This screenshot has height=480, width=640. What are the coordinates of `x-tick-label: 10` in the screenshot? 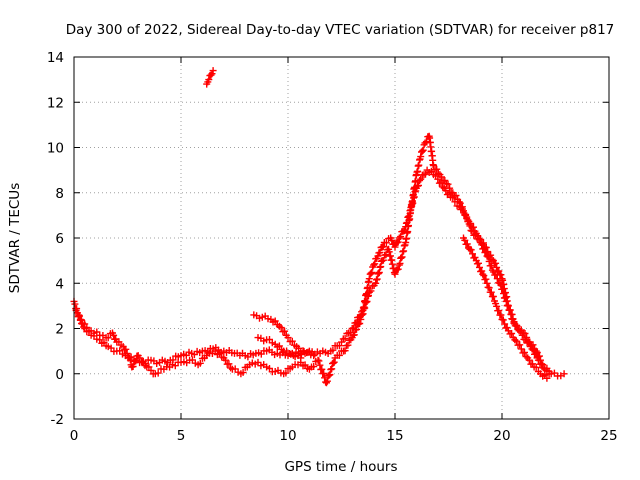 It's located at (287, 436).